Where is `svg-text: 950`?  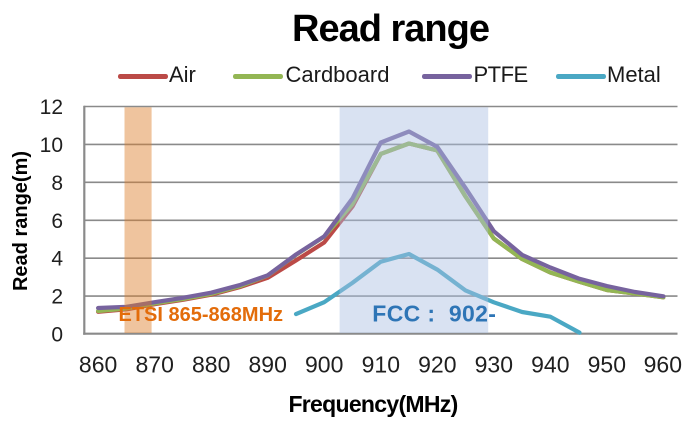
svg-text: 950 is located at coordinates (607, 365).